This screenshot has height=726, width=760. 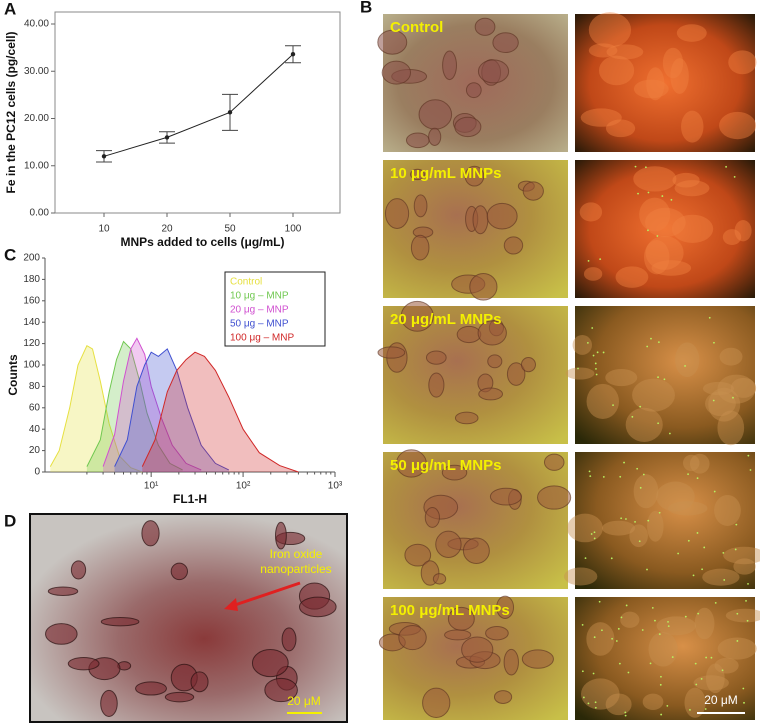 What do you see at coordinates (295, 569) in the screenshot?
I see `annotation: nanoparticles` at bounding box center [295, 569].